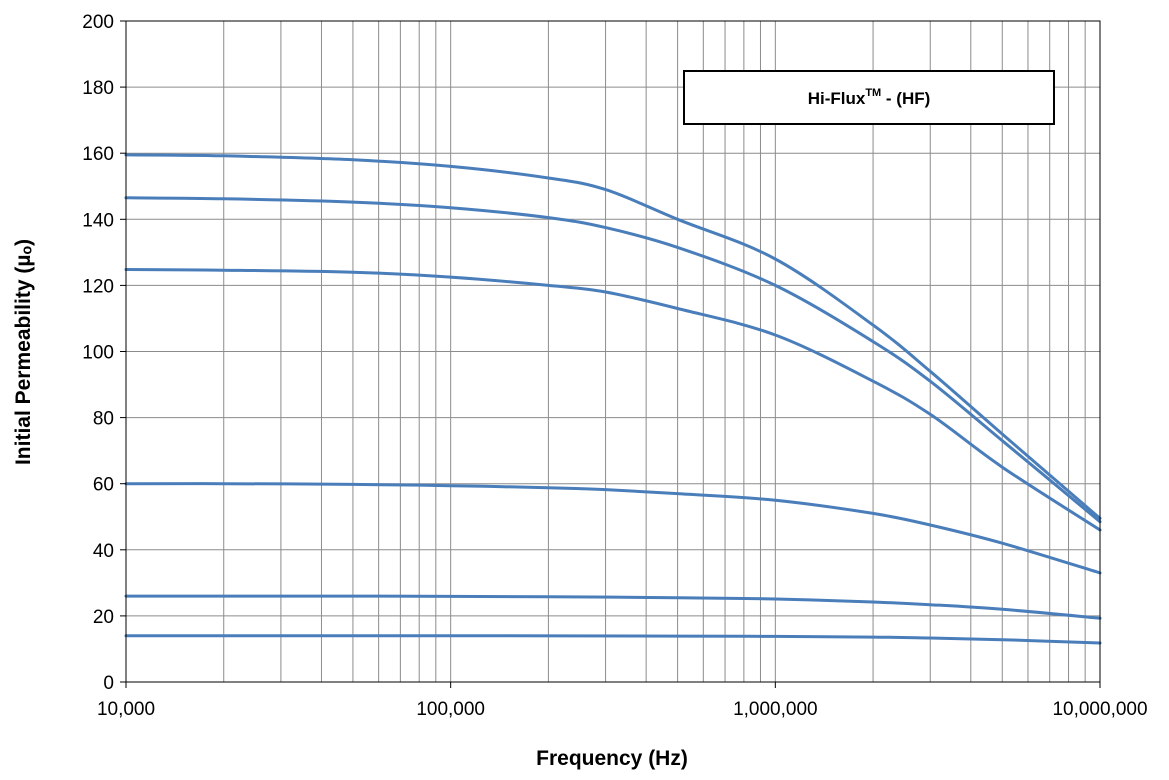  What do you see at coordinates (23, 352) in the screenshot?
I see `y-axis-title: Initial Permeability (µₒ)` at bounding box center [23, 352].